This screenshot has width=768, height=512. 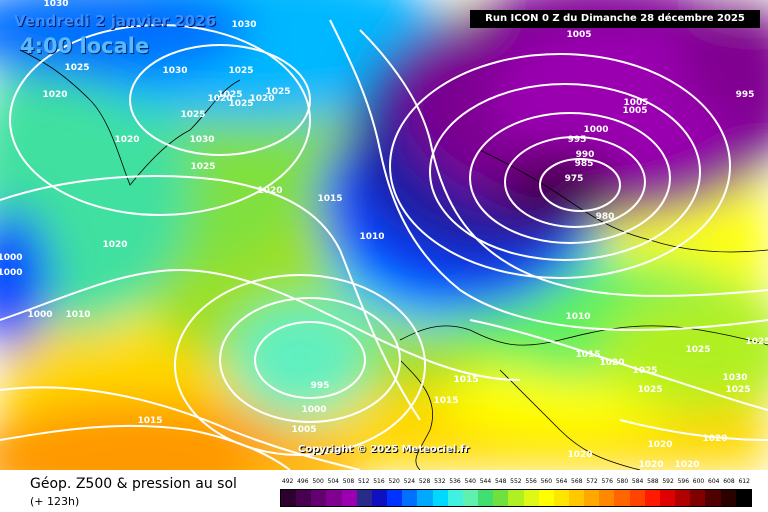 I want to click on scale-value-label: 604, so click(x=714, y=481).